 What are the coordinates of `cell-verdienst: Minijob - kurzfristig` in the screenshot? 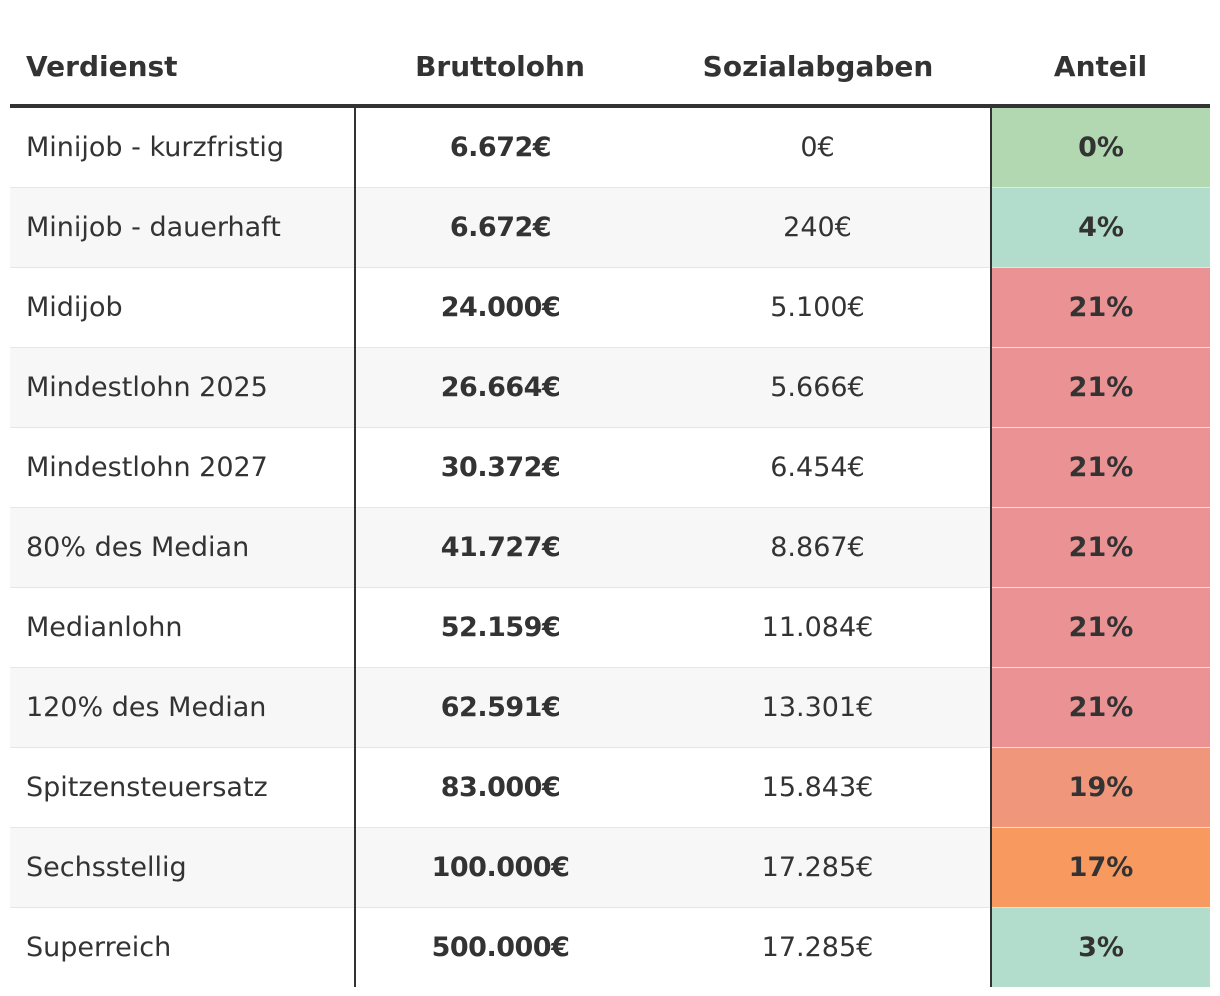 It's located at (183, 147).